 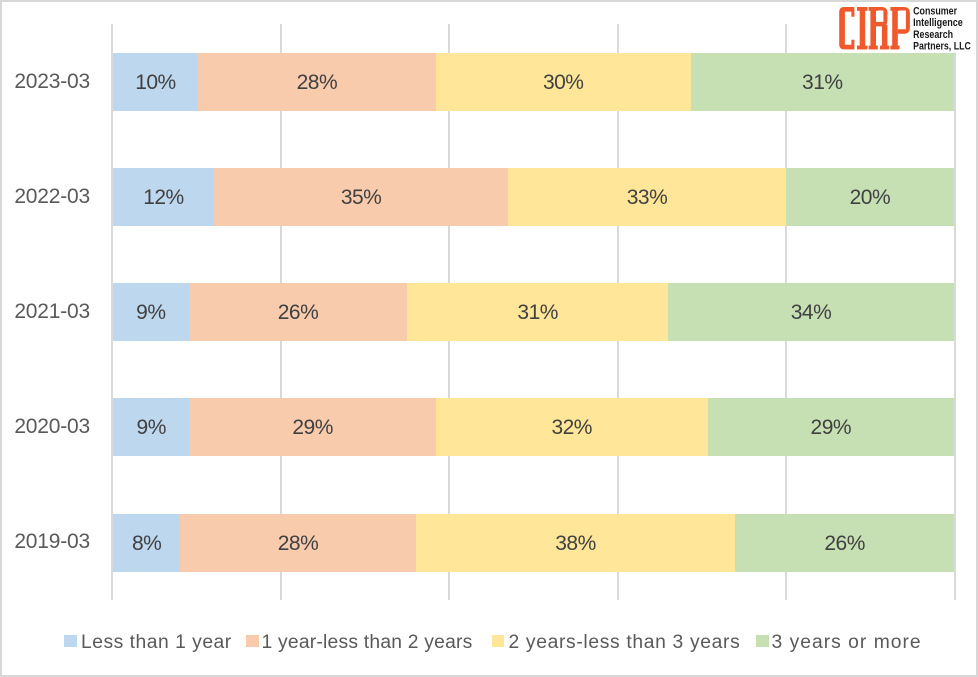 What do you see at coordinates (935, 12) in the screenshot?
I see `svg-text: Consumer` at bounding box center [935, 12].